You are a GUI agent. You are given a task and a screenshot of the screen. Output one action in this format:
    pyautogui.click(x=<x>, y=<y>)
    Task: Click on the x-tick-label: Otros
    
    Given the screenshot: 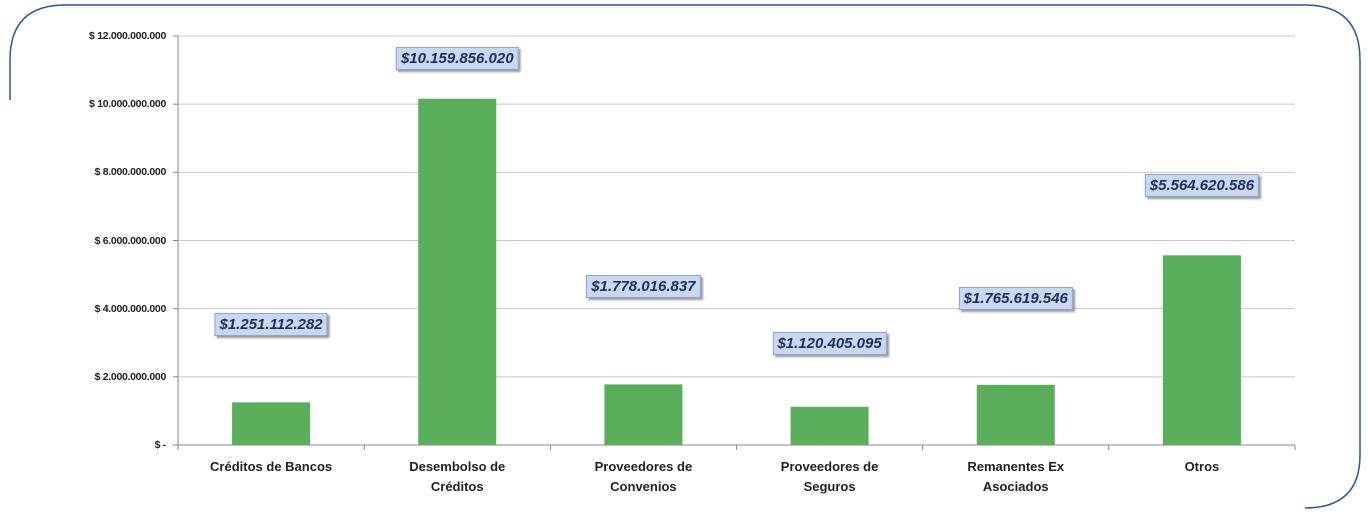 What is the action you would take?
    pyautogui.click(x=1202, y=466)
    